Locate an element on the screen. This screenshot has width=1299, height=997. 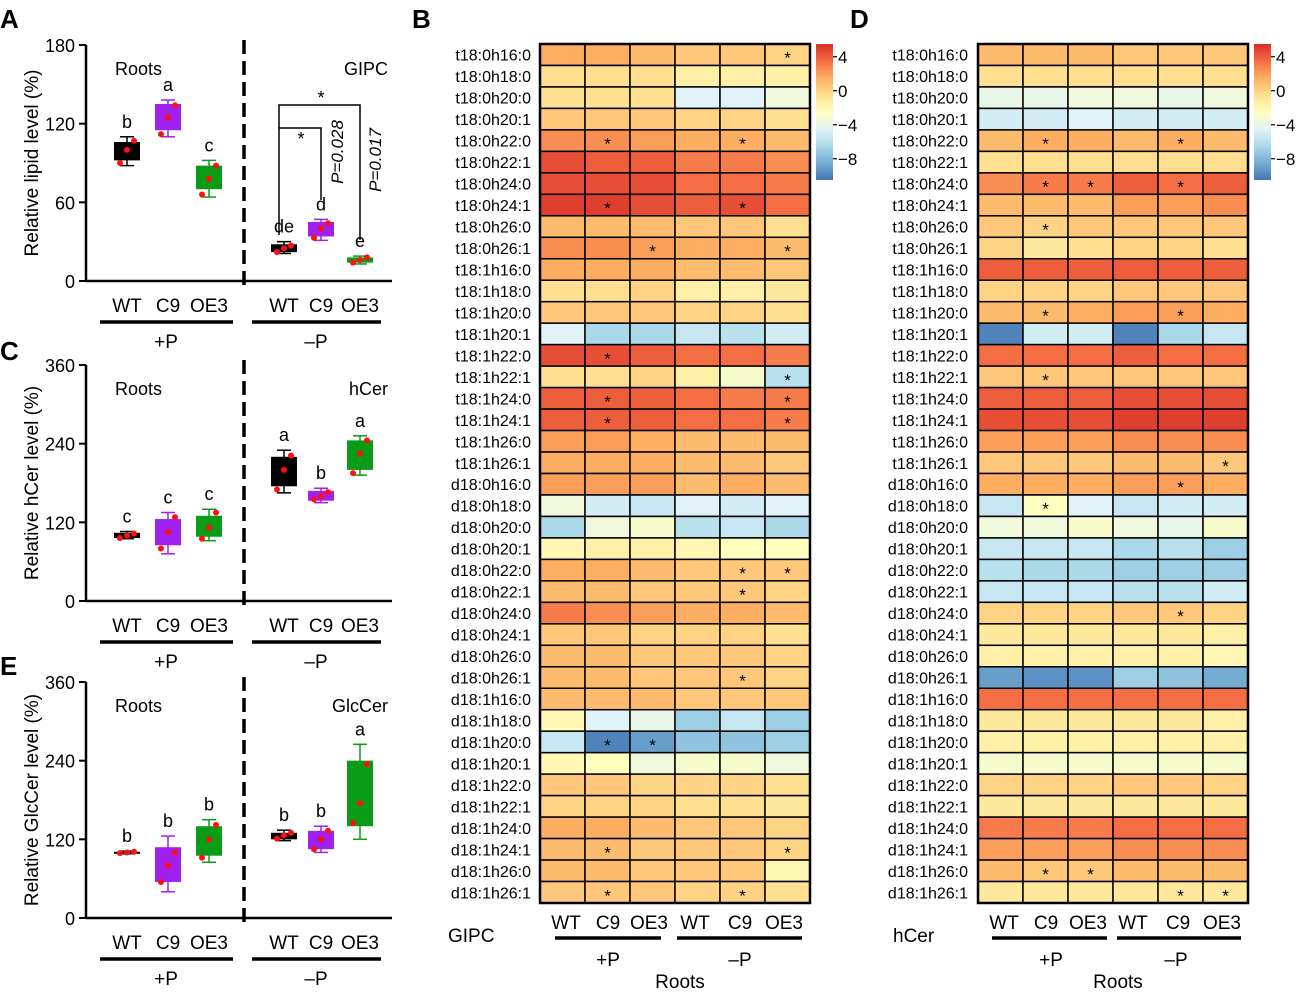
significance-letter: b is located at coordinates (127, 836).